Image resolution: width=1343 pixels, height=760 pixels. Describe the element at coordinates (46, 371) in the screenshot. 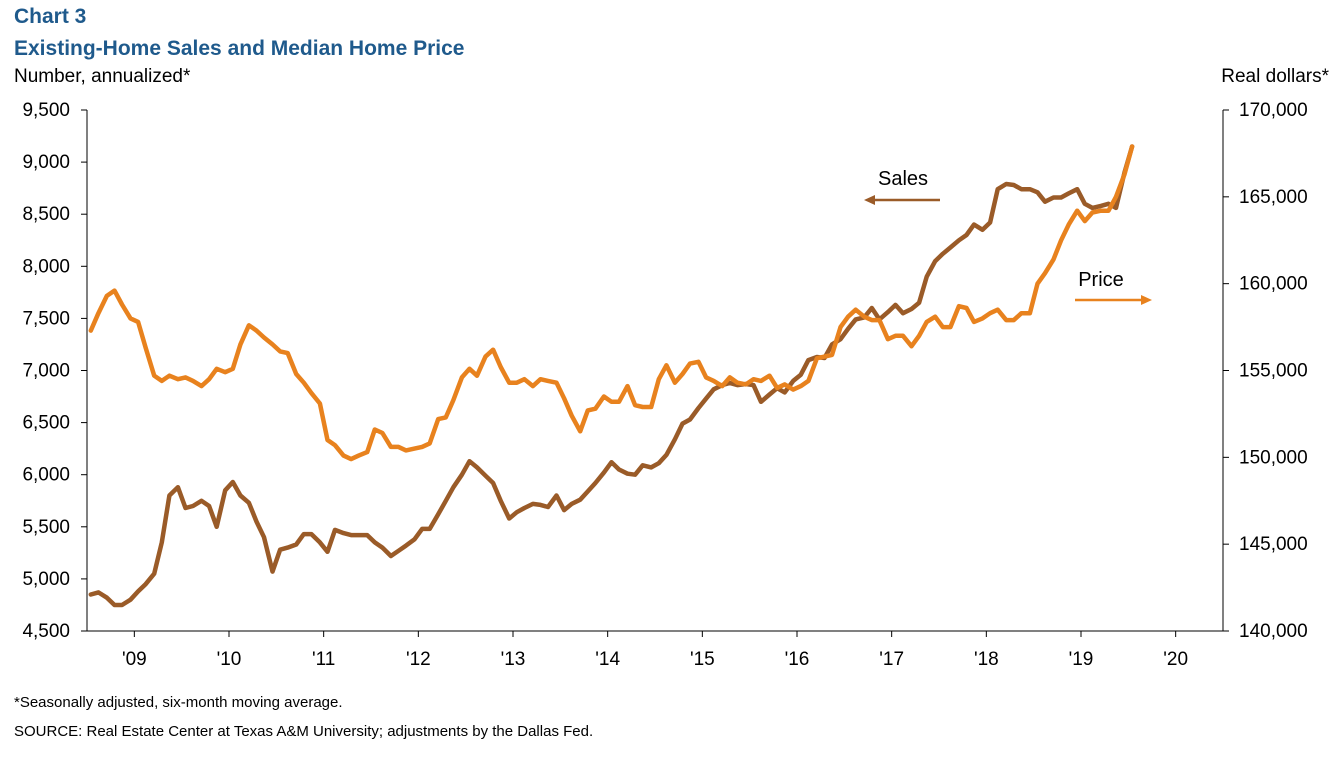

I see `y-tick-label: 7,000` at that location.